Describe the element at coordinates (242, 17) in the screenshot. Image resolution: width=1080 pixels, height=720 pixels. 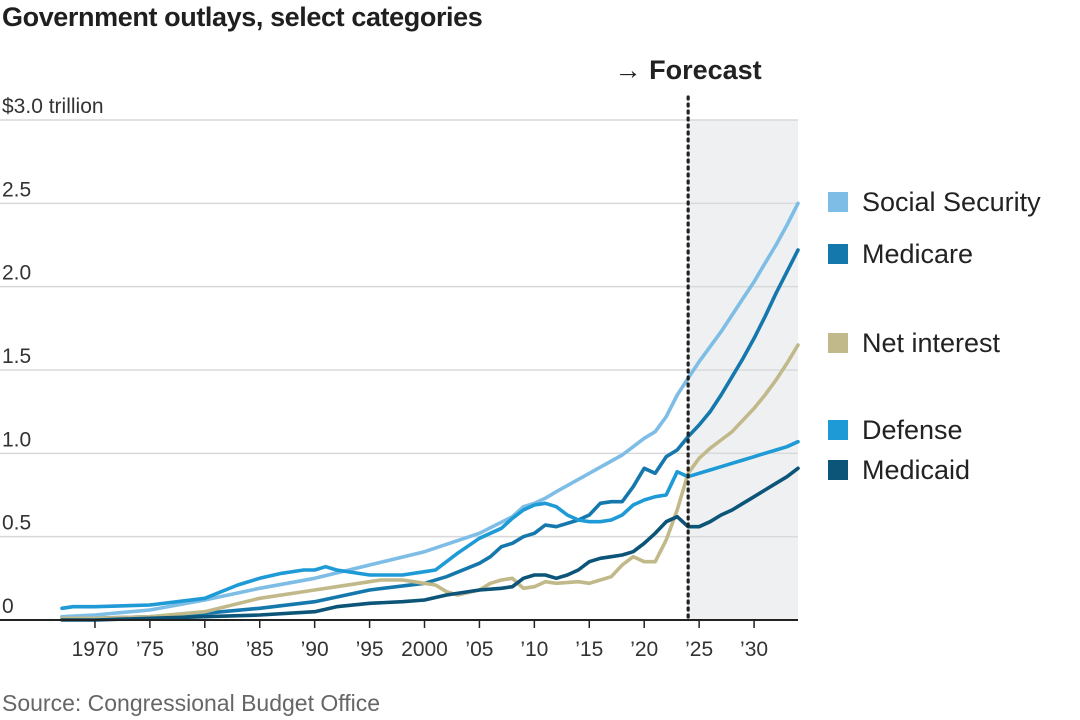
I see `chart-title: Government outlays, select categories` at that location.